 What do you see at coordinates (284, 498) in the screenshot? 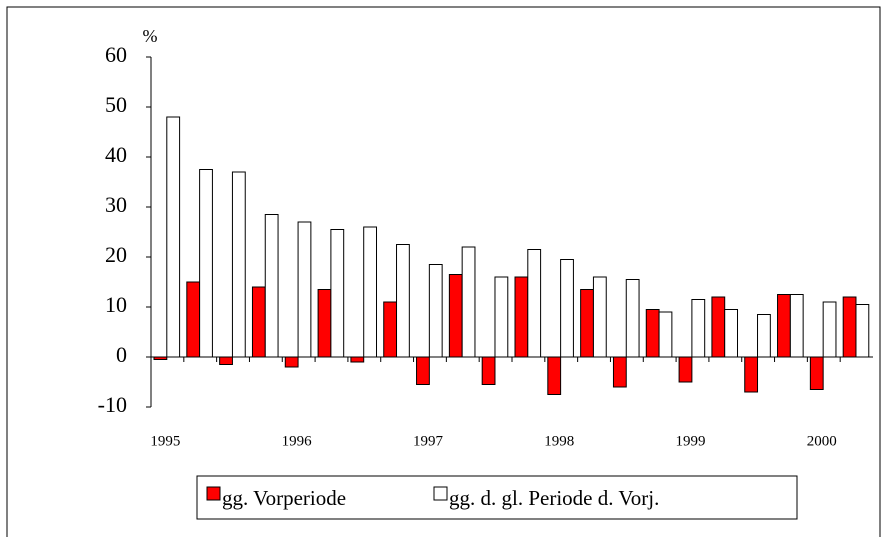
I see `legend-label: gg. Vorperiode` at bounding box center [284, 498].